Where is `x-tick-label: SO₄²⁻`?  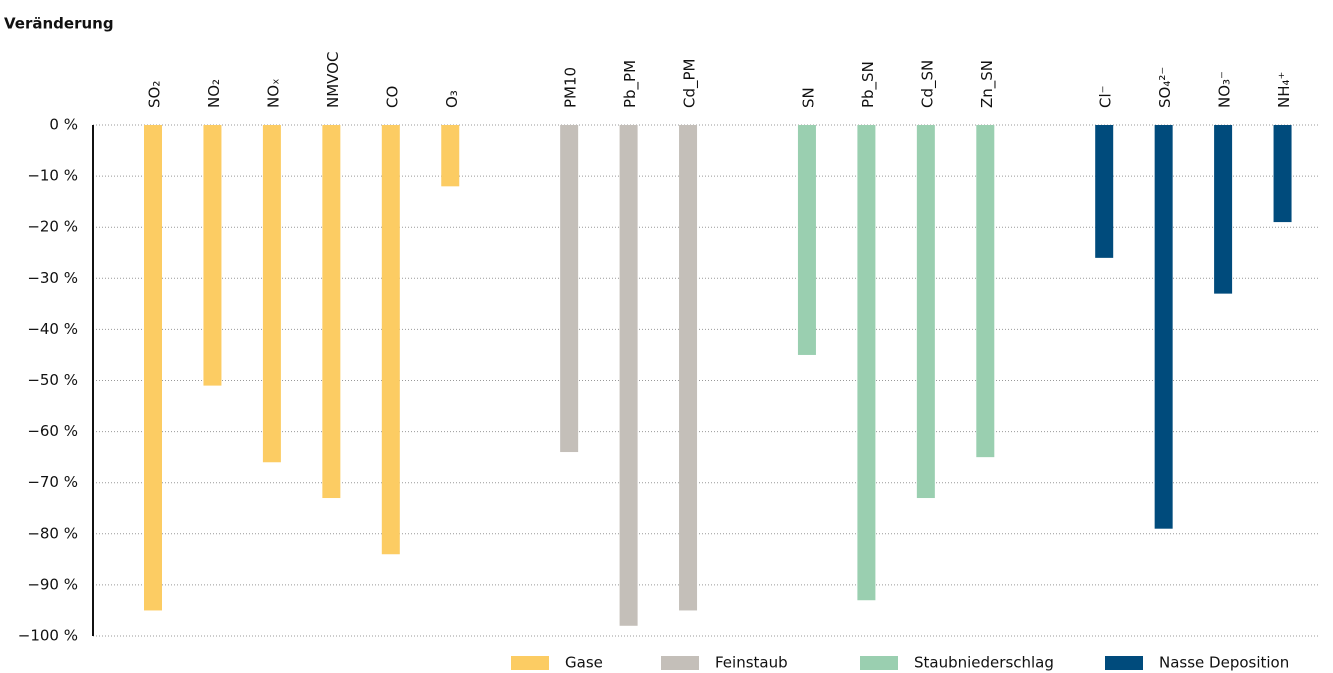 x-tick-label: SO₄²⁻ is located at coordinates (1165, 87).